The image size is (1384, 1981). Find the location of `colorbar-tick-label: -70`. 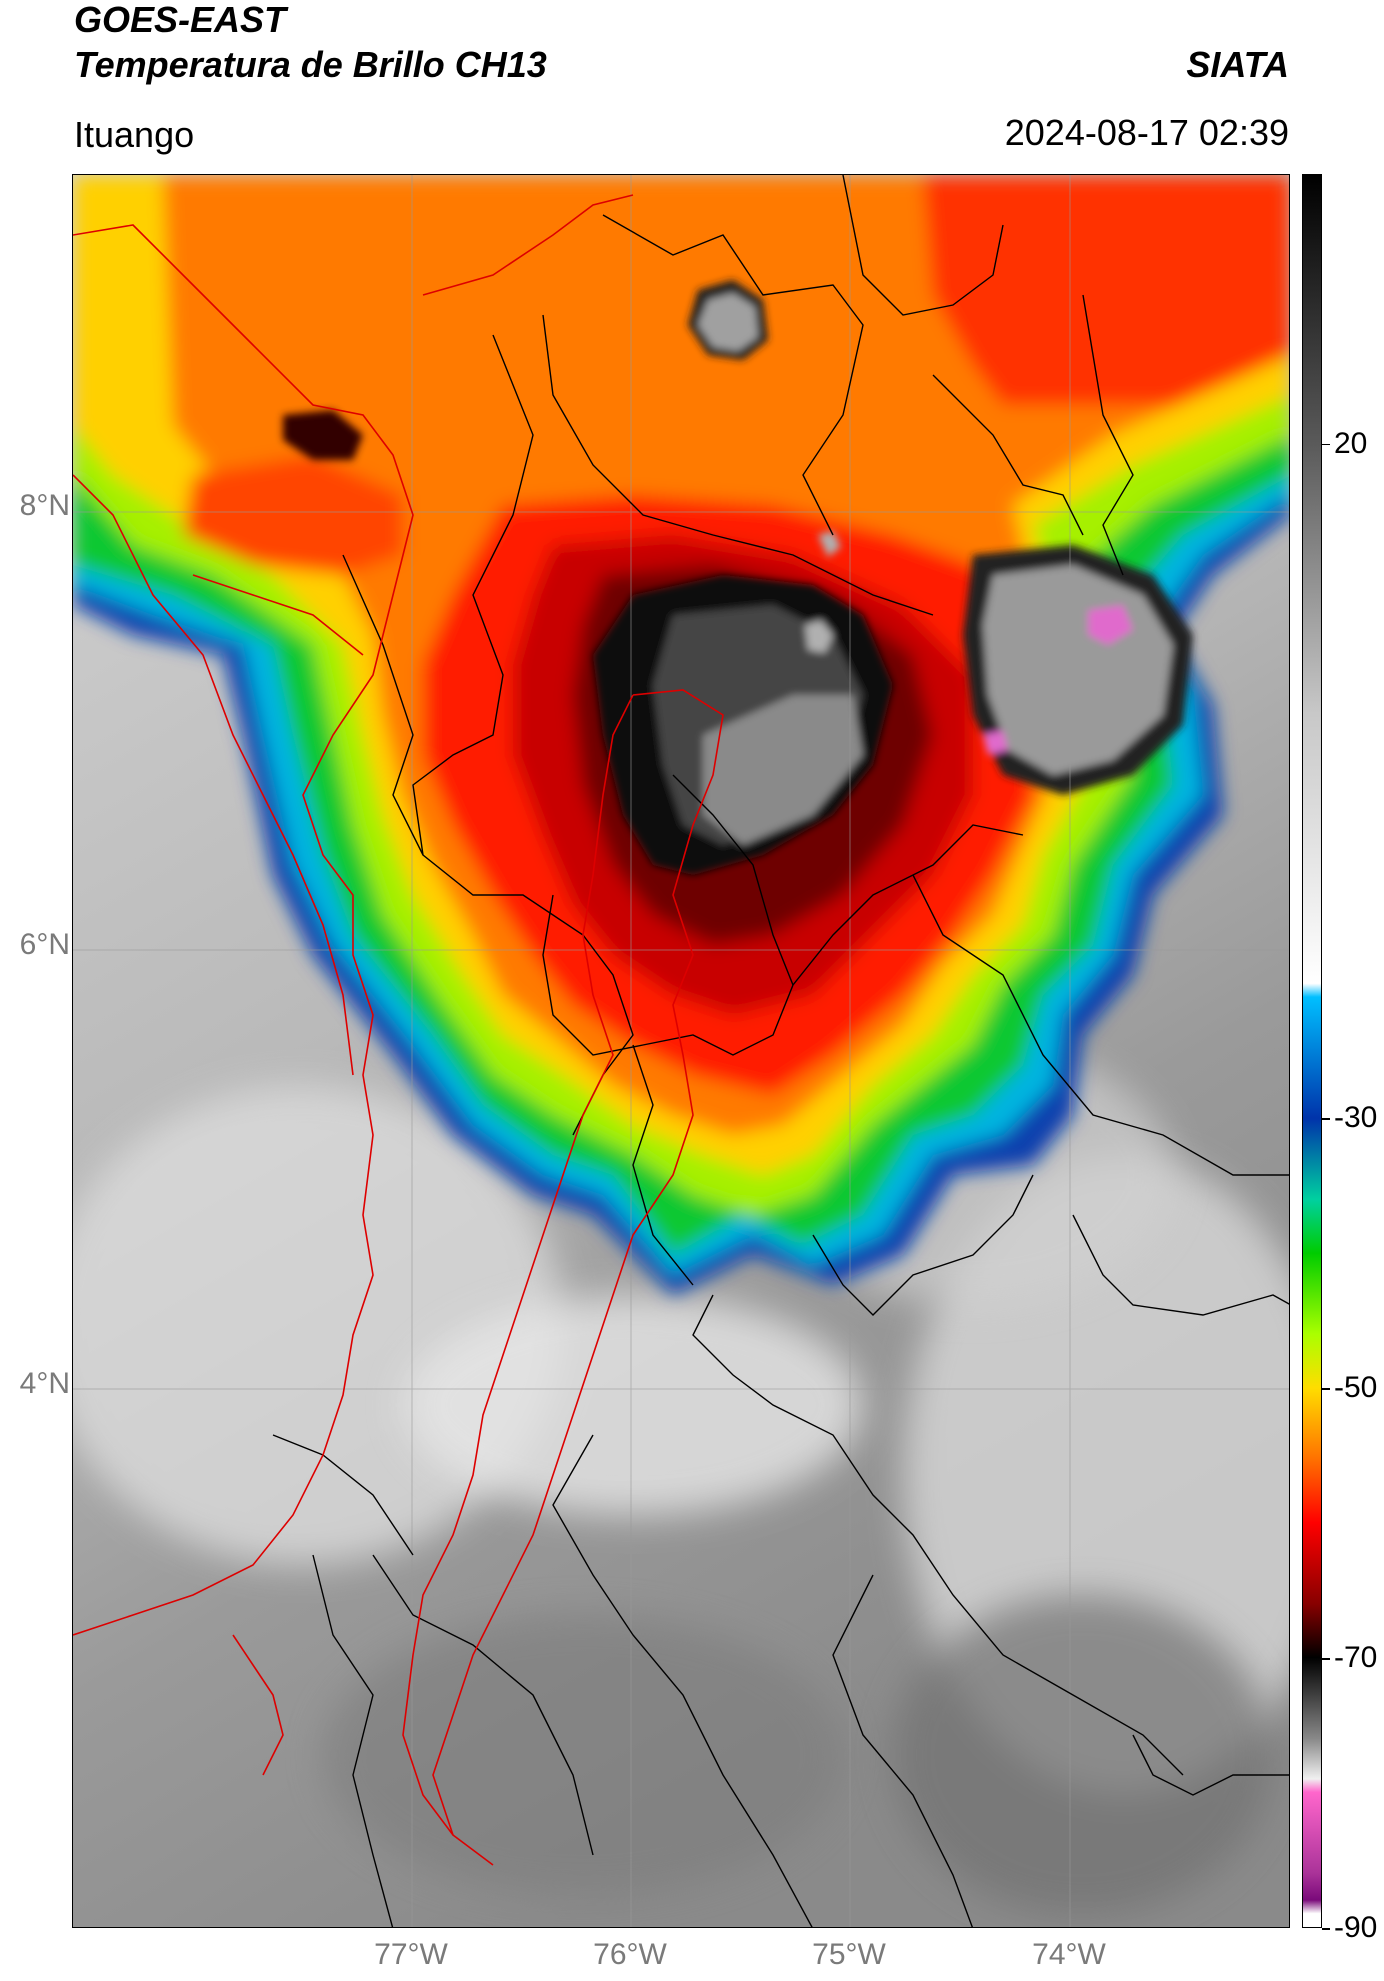

colorbar-tick-label: -70 is located at coordinates (1356, 1658).